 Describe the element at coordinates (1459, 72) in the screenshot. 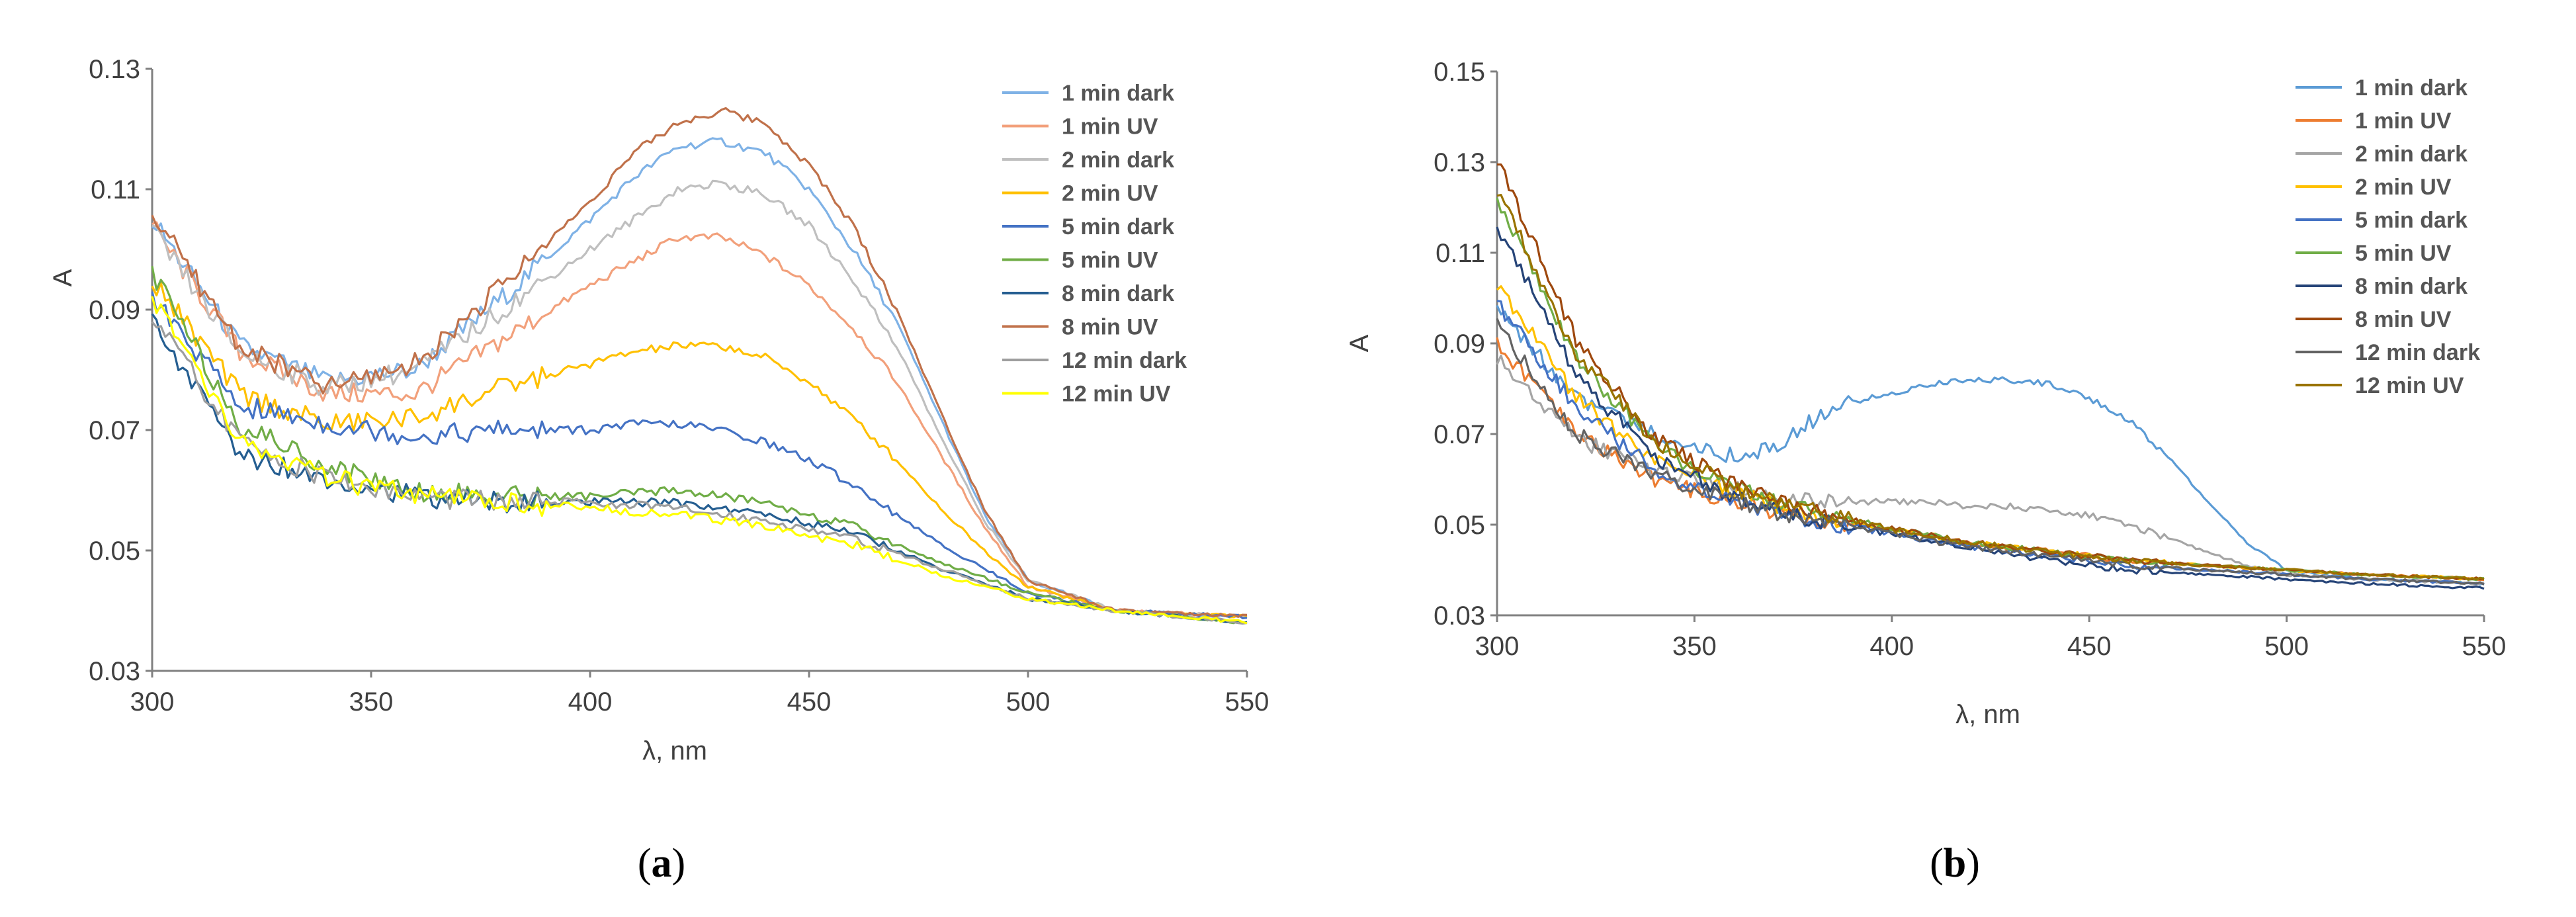

I see `y-tick-label: 0.15` at that location.